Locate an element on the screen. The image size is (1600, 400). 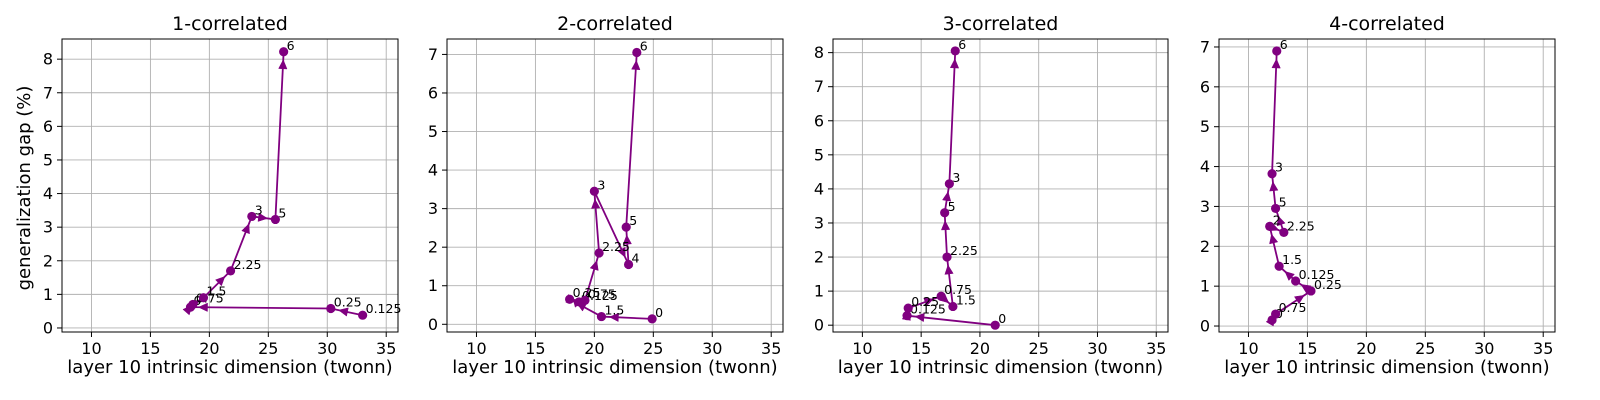
point-annotation: 0 is located at coordinates (198, 300).